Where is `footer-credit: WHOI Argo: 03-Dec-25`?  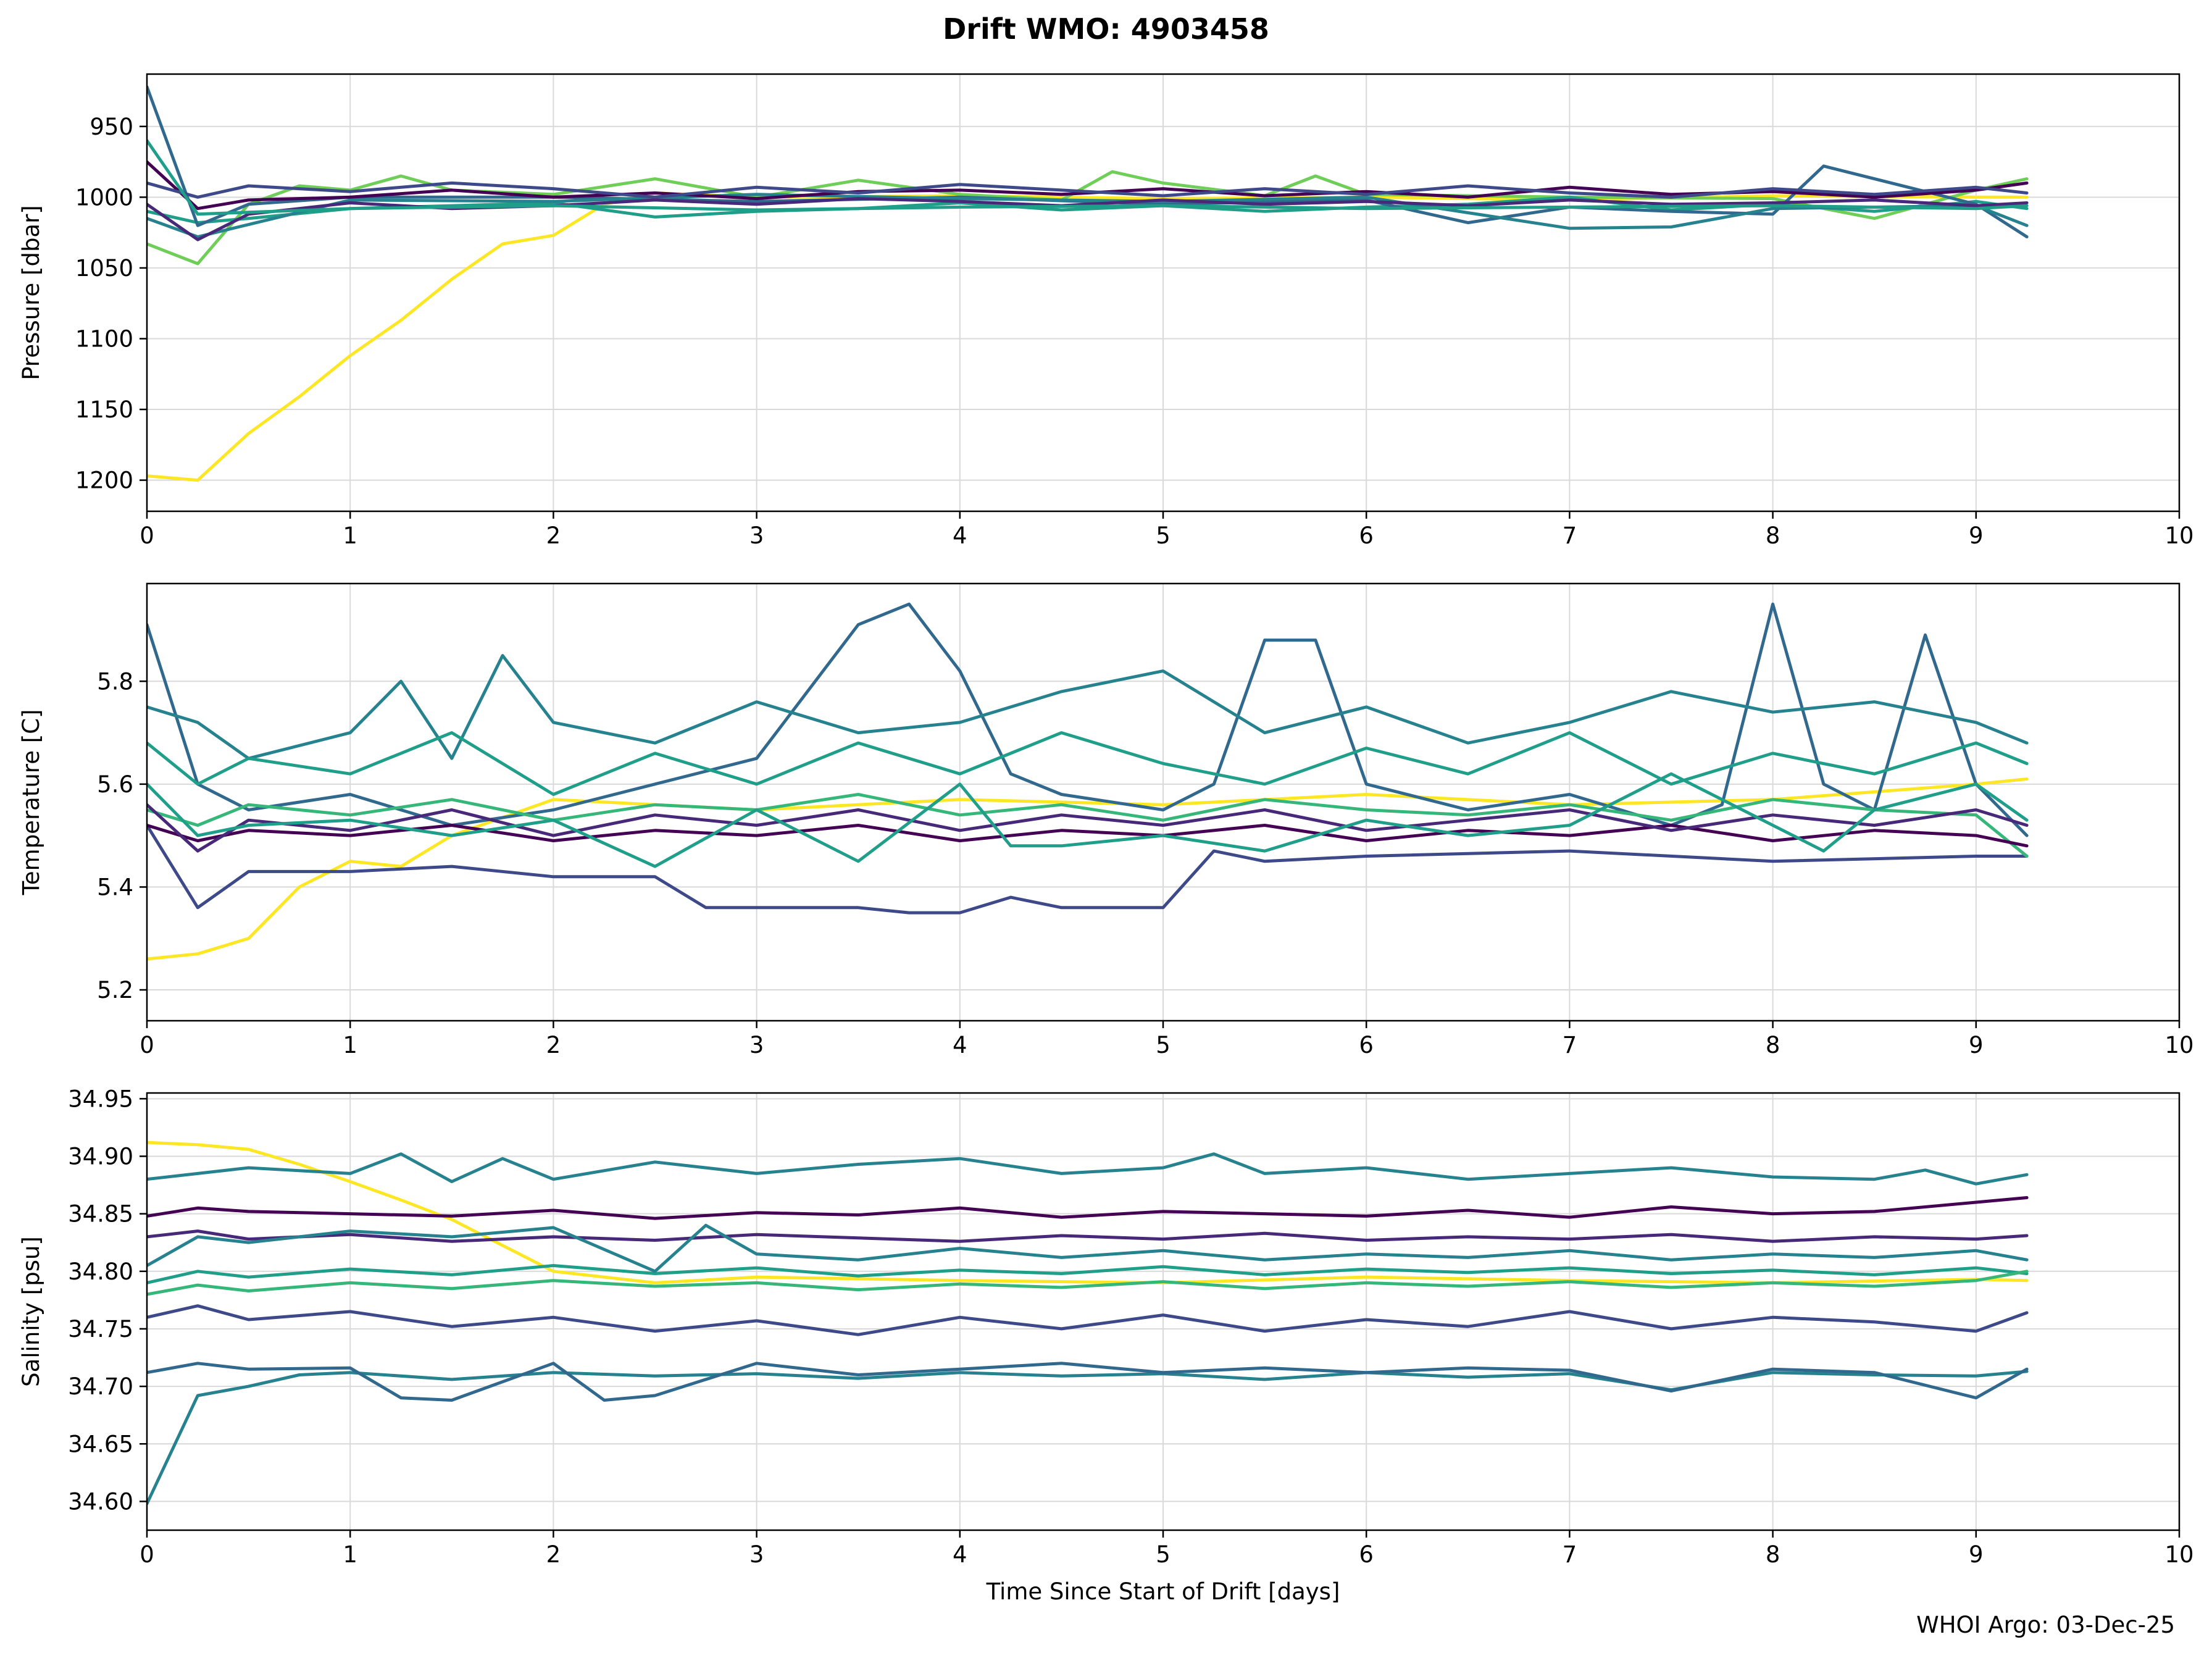 footer-credit: WHOI Argo: 03-Dec-25 is located at coordinates (2045, 1625).